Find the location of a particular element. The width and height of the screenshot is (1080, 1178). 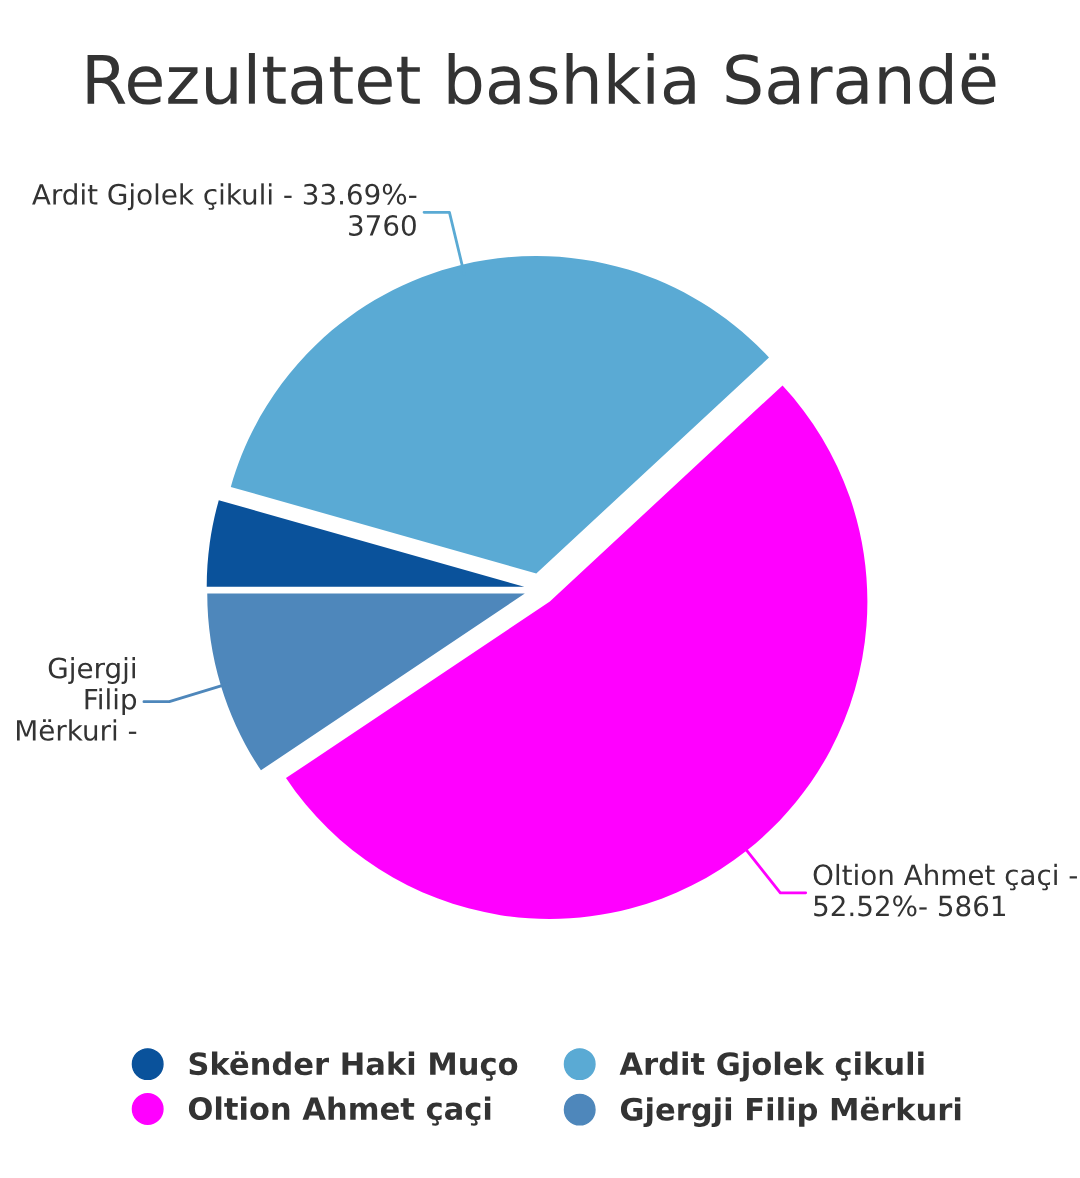

legend-label: Oltion Ahmet çaçi is located at coordinates (339, 1111).